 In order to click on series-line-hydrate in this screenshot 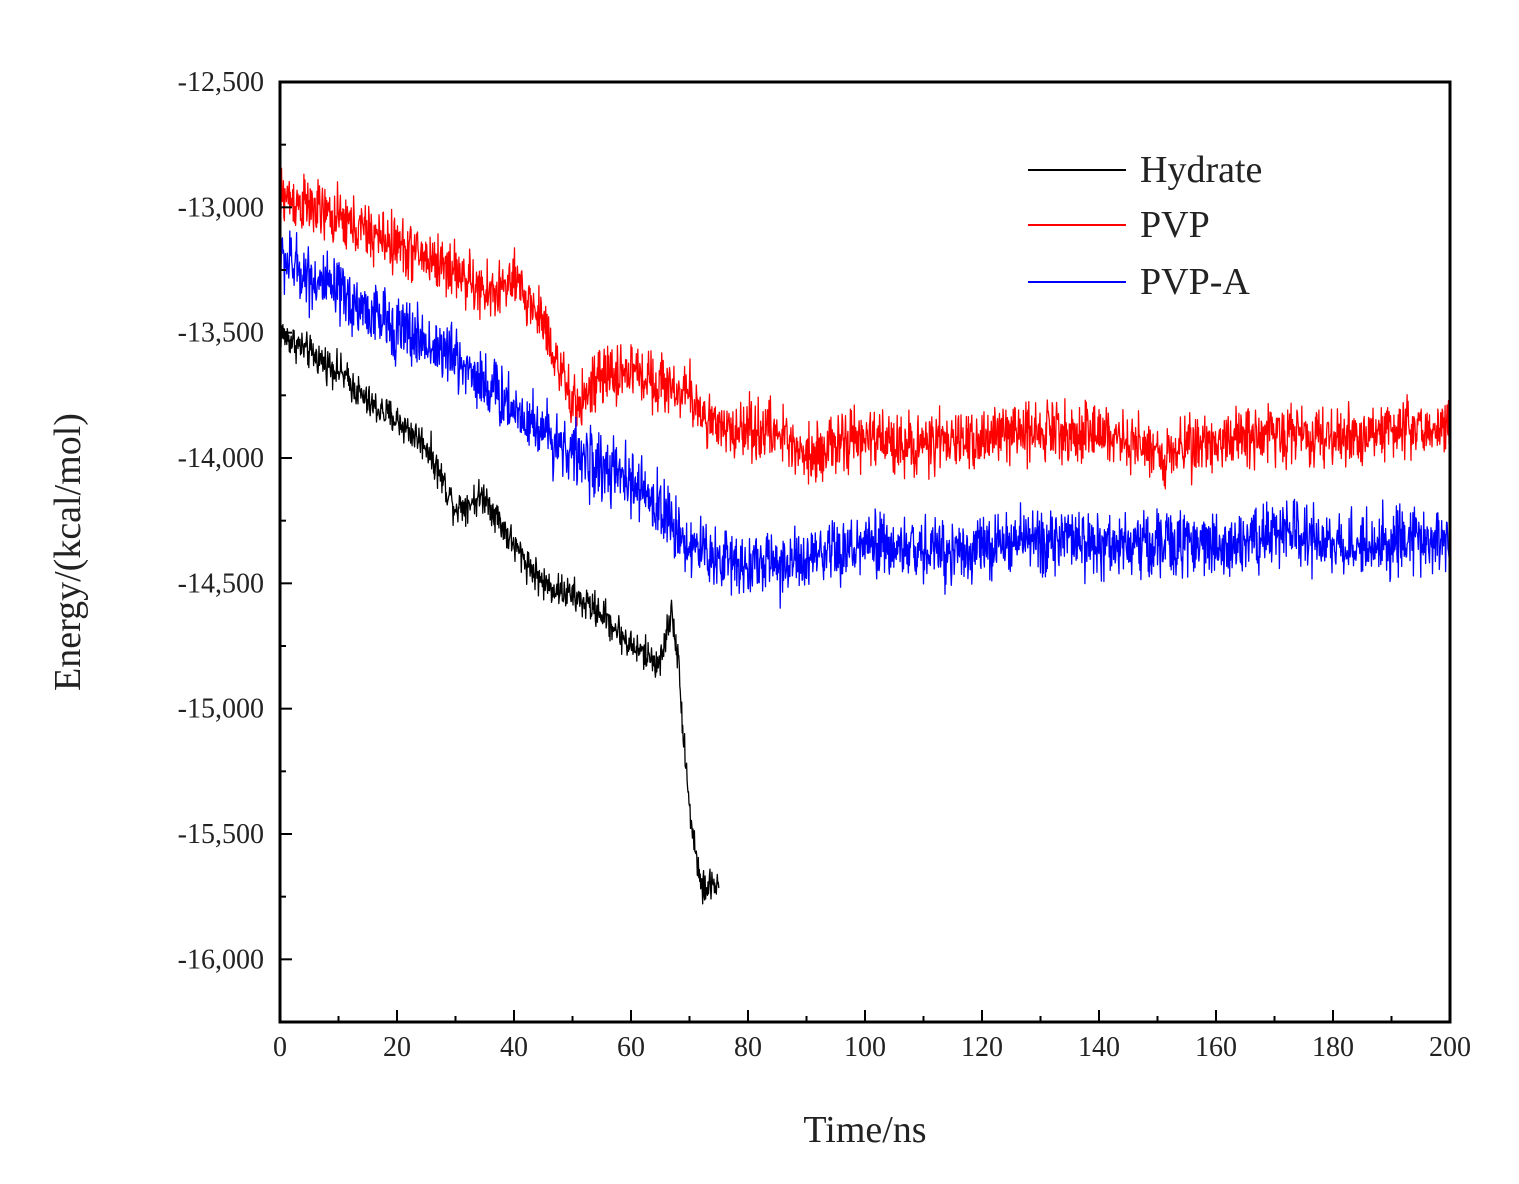, I will do `click(500, 614)`.